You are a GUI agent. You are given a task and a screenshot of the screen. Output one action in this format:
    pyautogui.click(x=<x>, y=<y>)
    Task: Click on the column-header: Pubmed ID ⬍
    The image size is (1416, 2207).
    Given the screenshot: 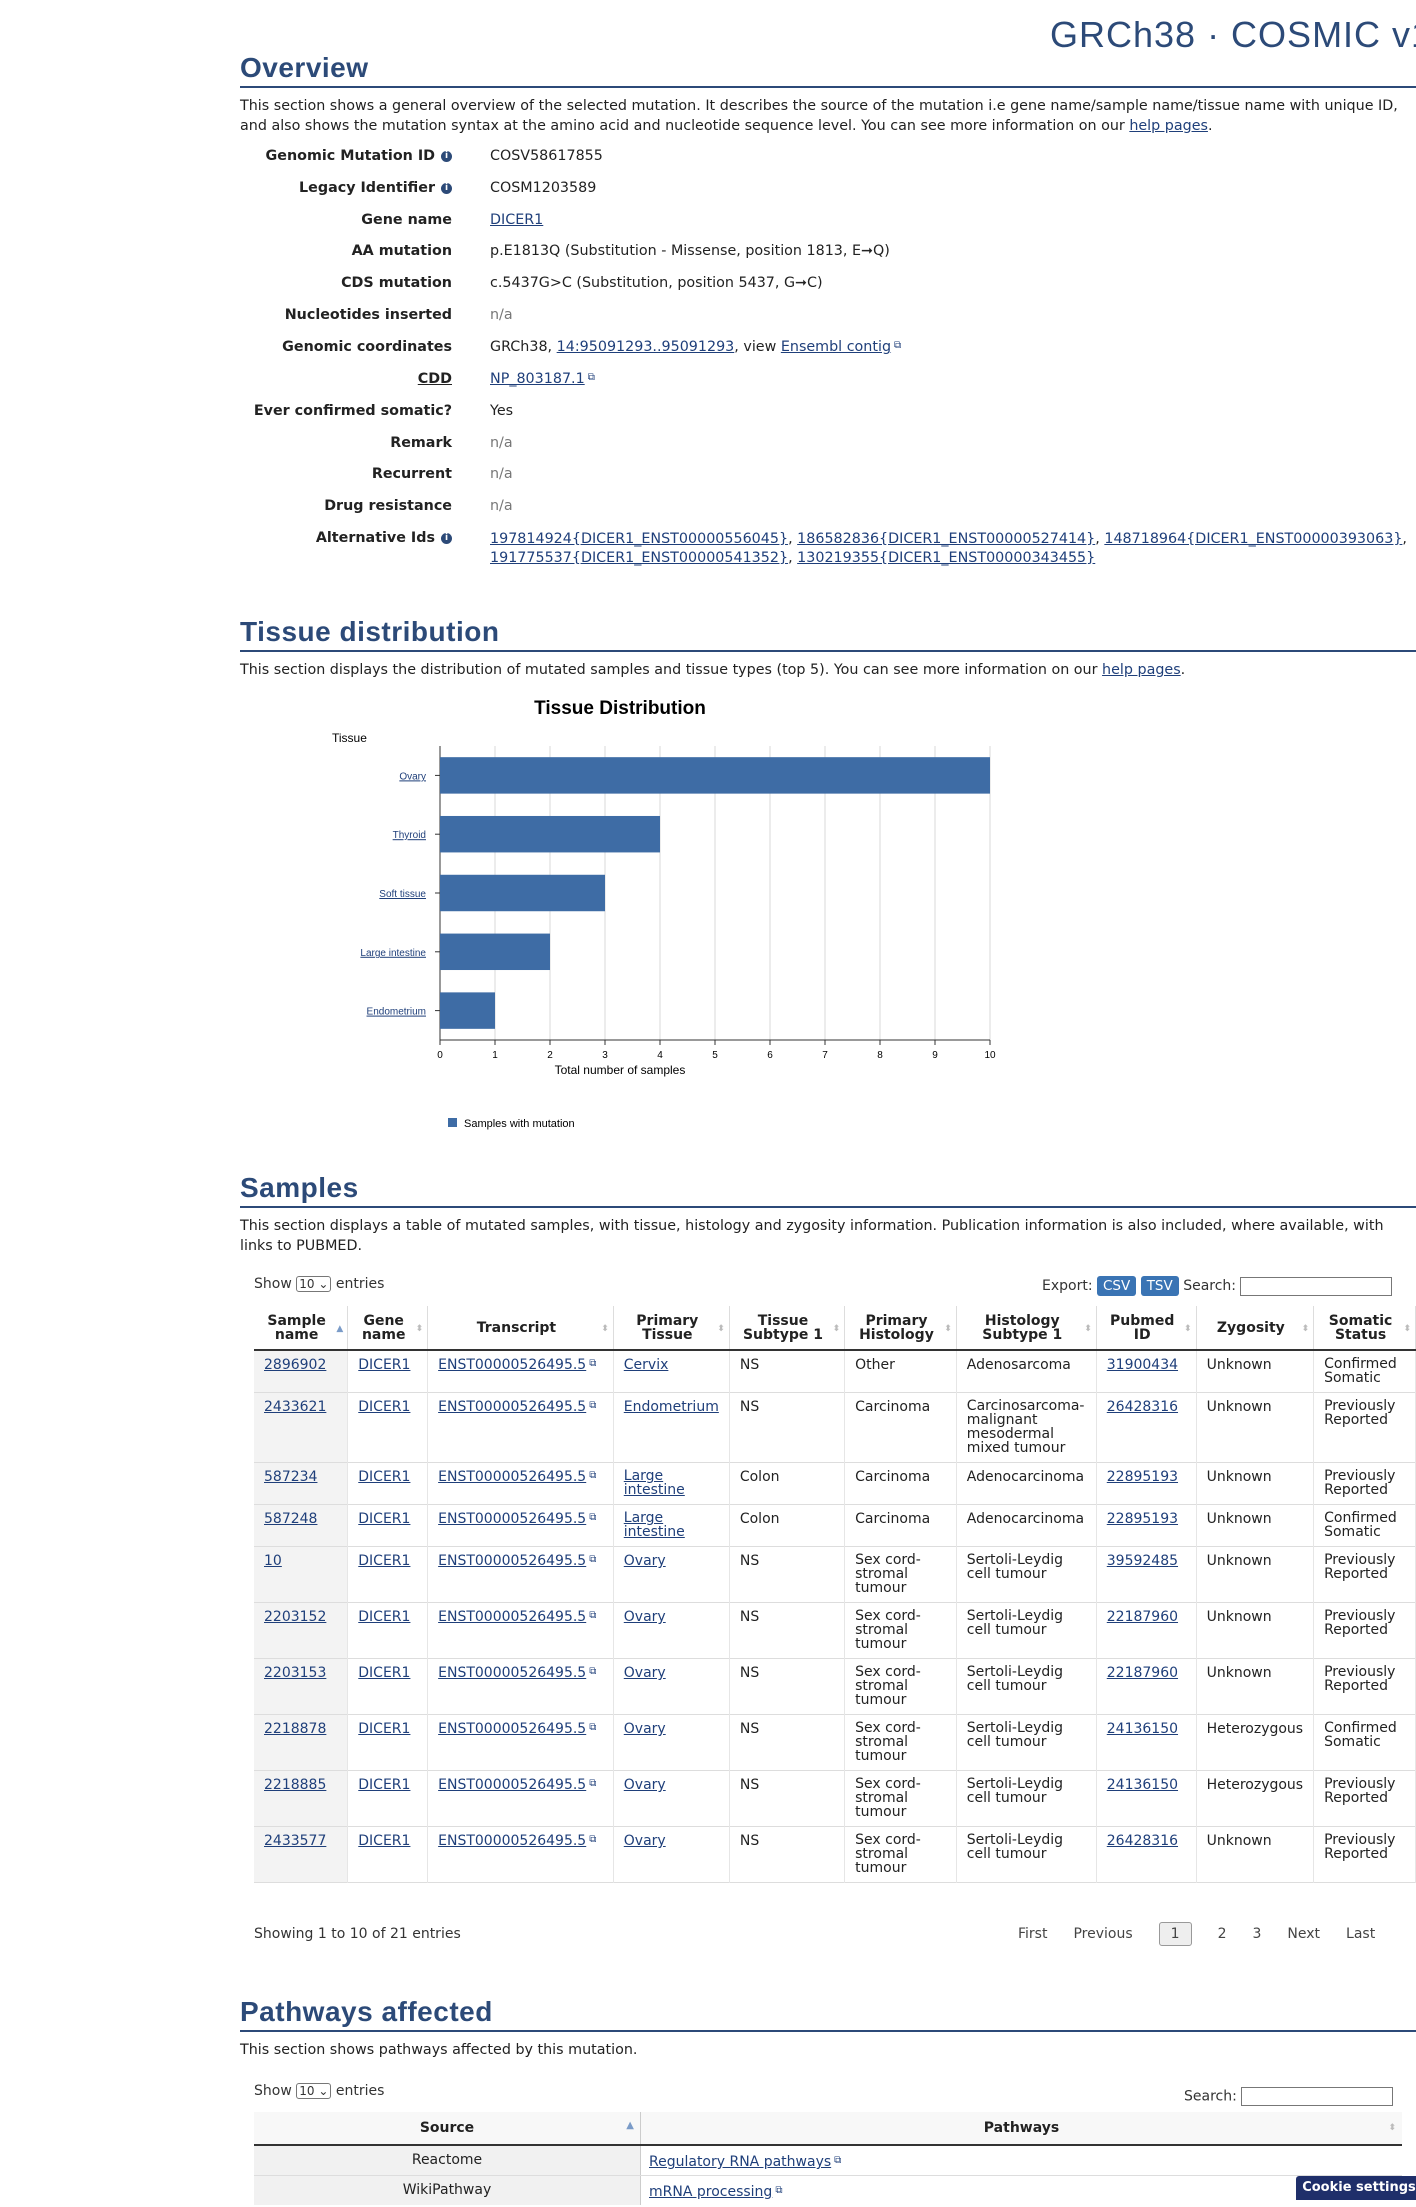 What is the action you would take?
    pyautogui.click(x=1146, y=1328)
    